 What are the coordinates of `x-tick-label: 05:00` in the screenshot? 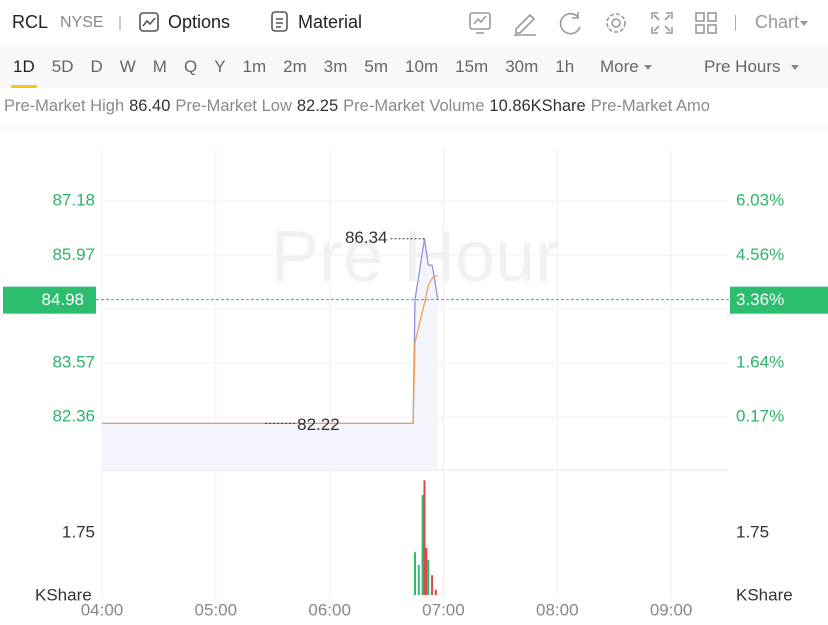 It's located at (216, 609).